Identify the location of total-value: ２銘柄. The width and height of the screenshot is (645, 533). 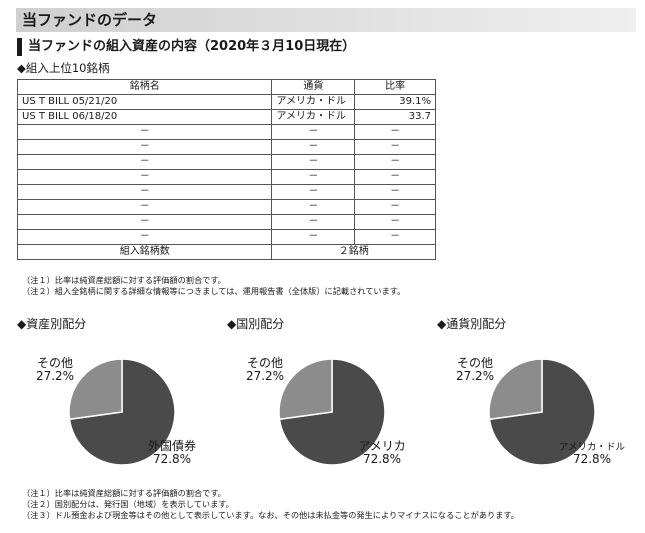
(353, 252).